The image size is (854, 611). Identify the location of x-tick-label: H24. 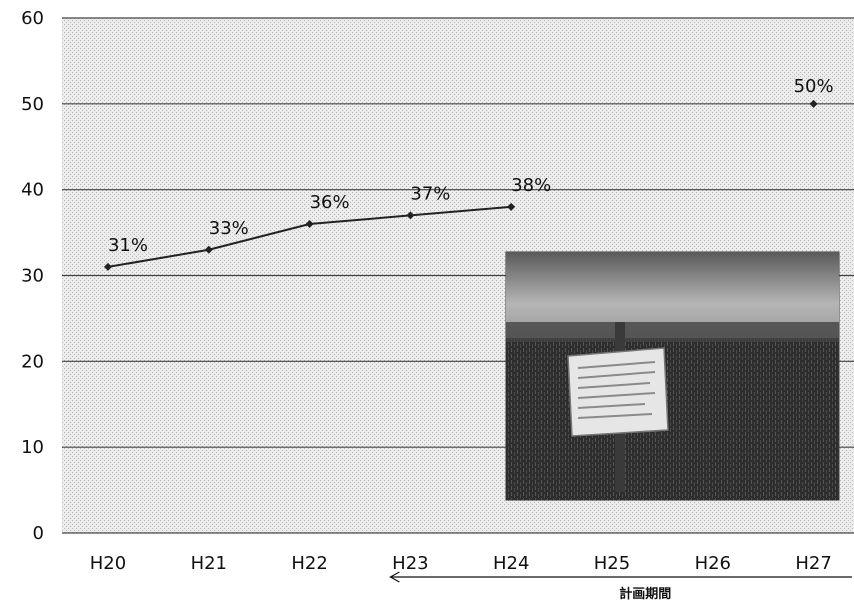
(511, 563).